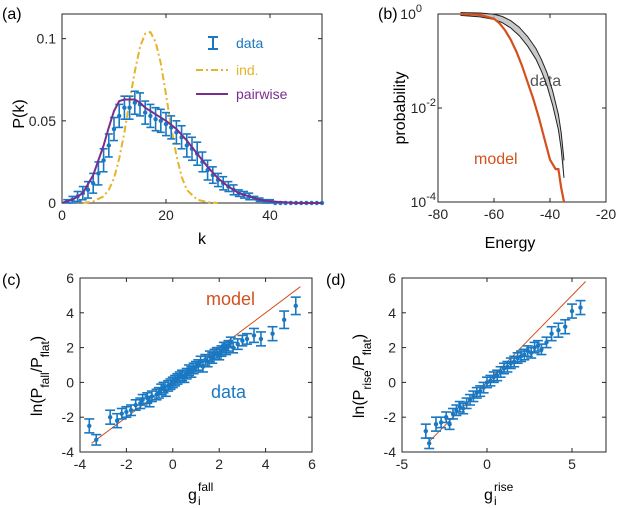 The width and height of the screenshot is (623, 508). I want to click on panel-c-xtick-label: 4, so click(266, 464).